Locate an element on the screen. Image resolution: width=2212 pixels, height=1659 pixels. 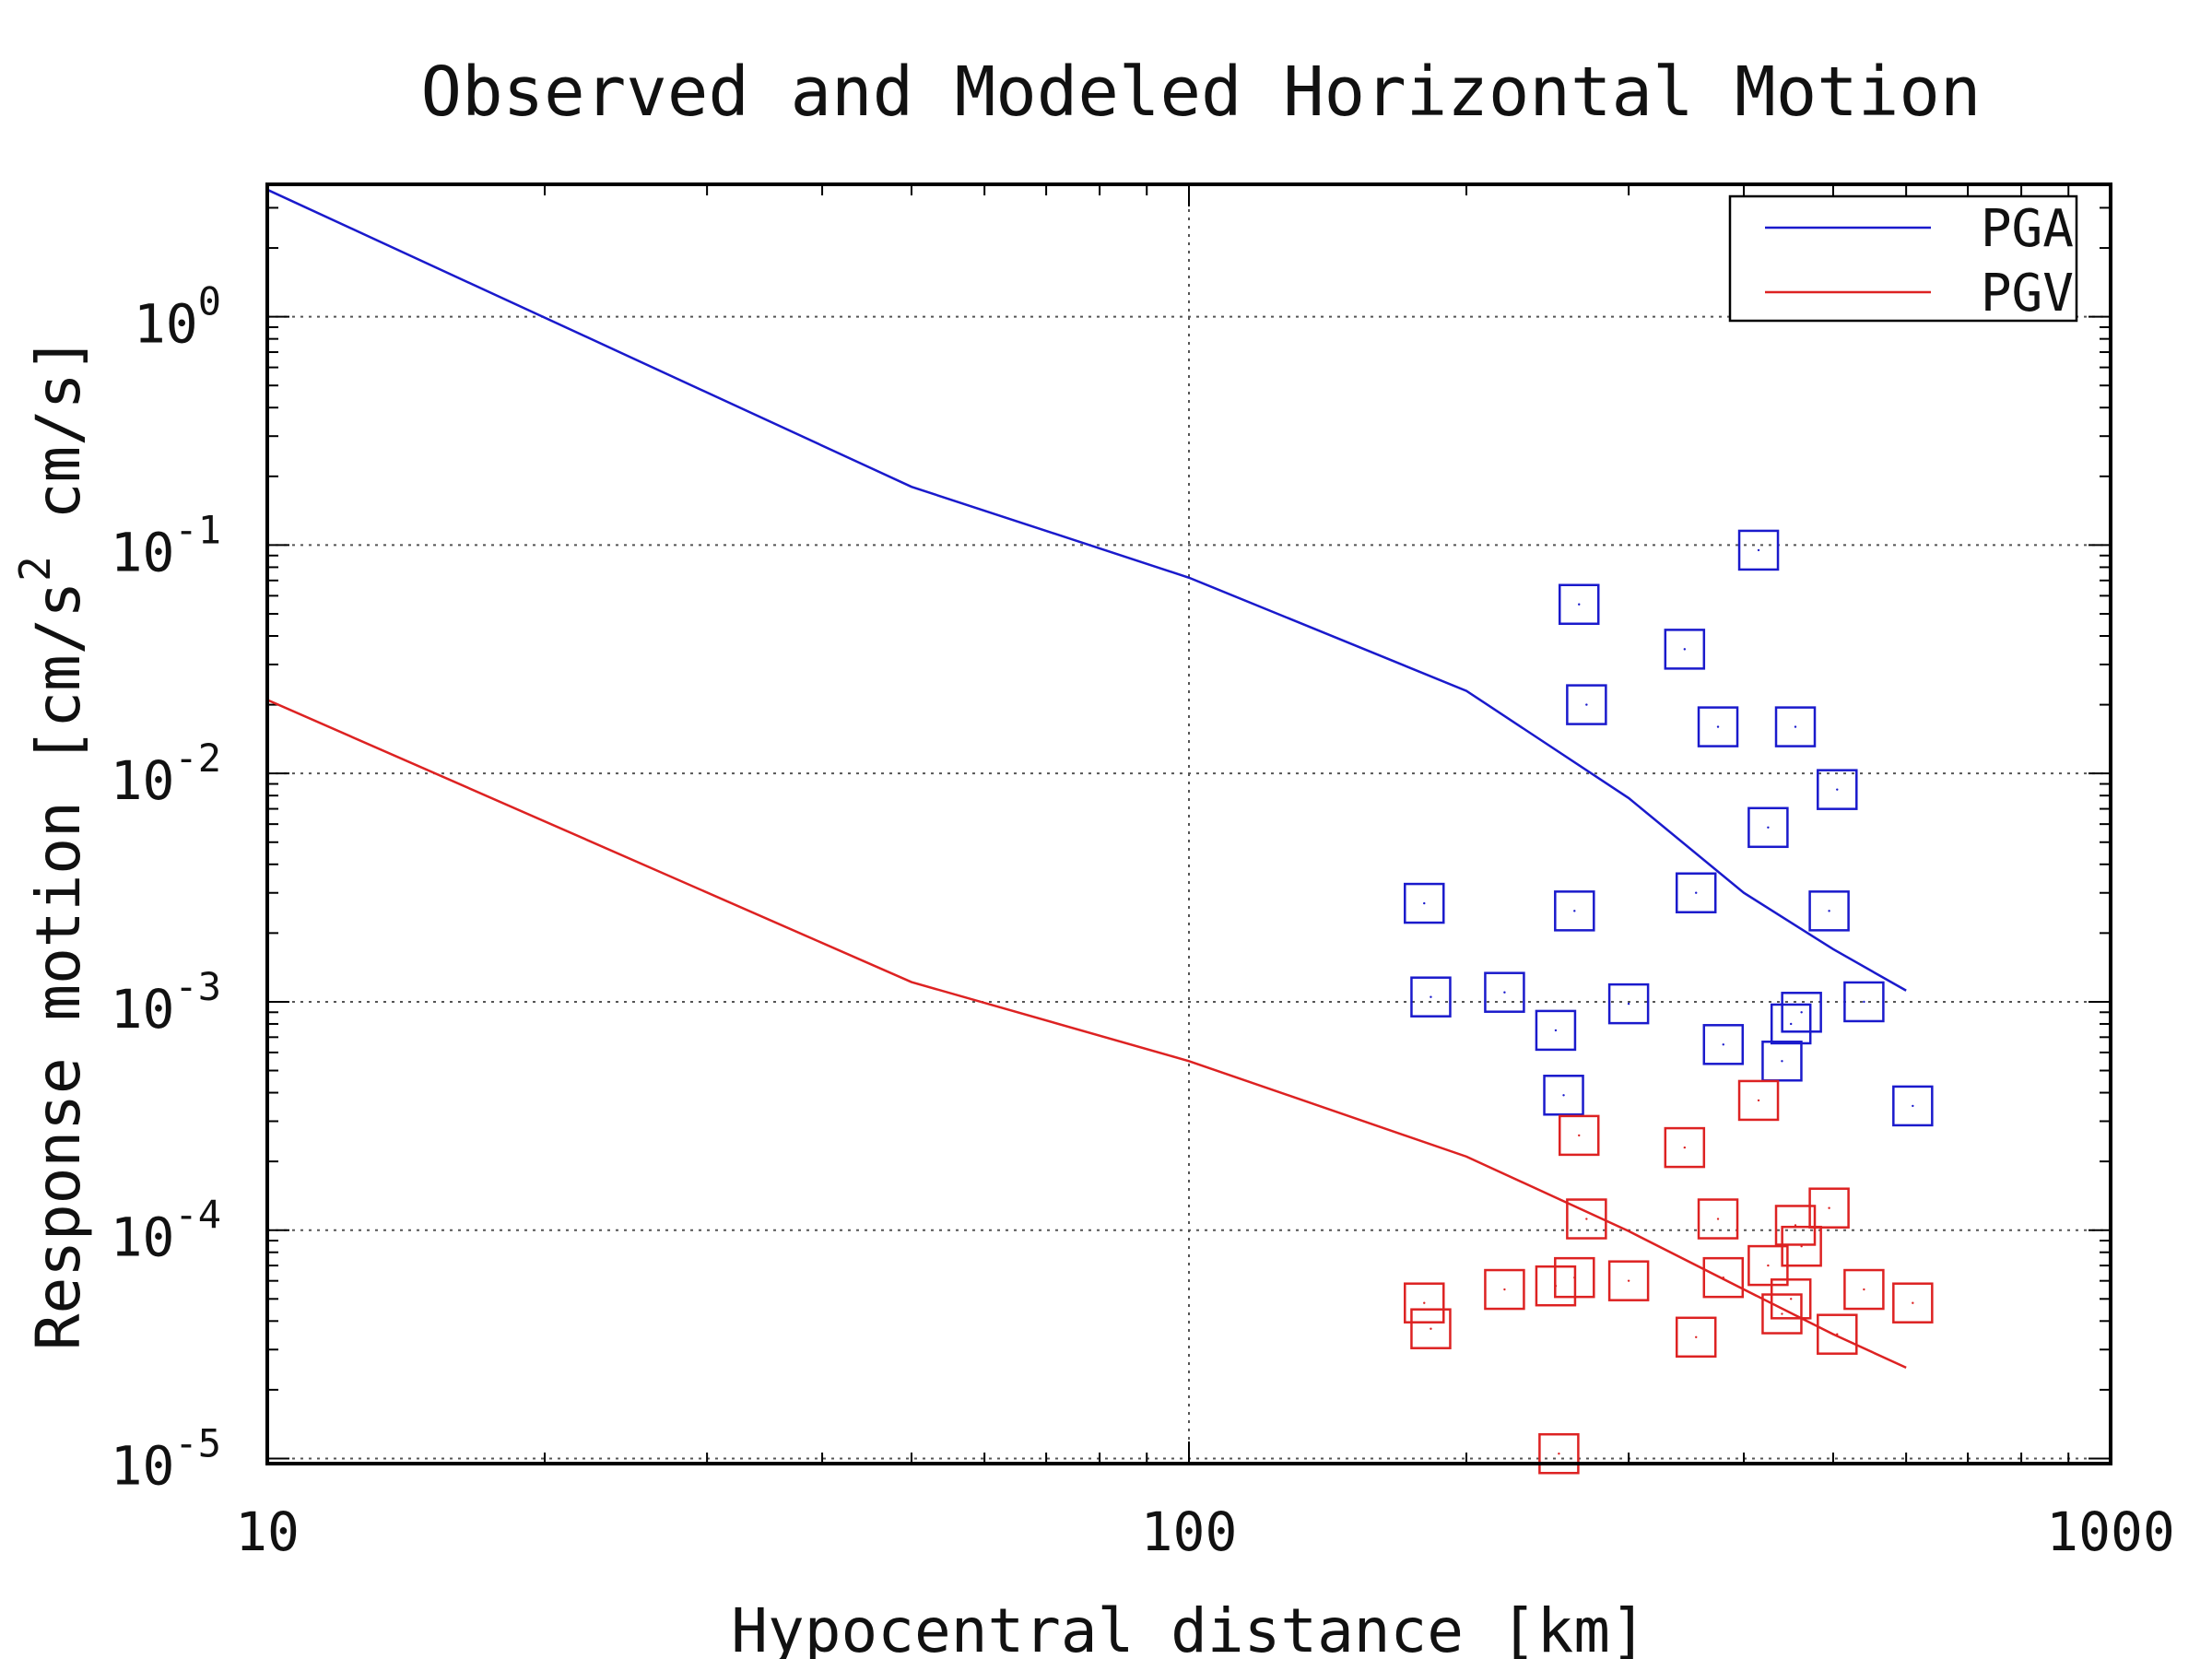
y-axis-label: Response motion [cm/s2 cm/s] is located at coordinates (52, 843).